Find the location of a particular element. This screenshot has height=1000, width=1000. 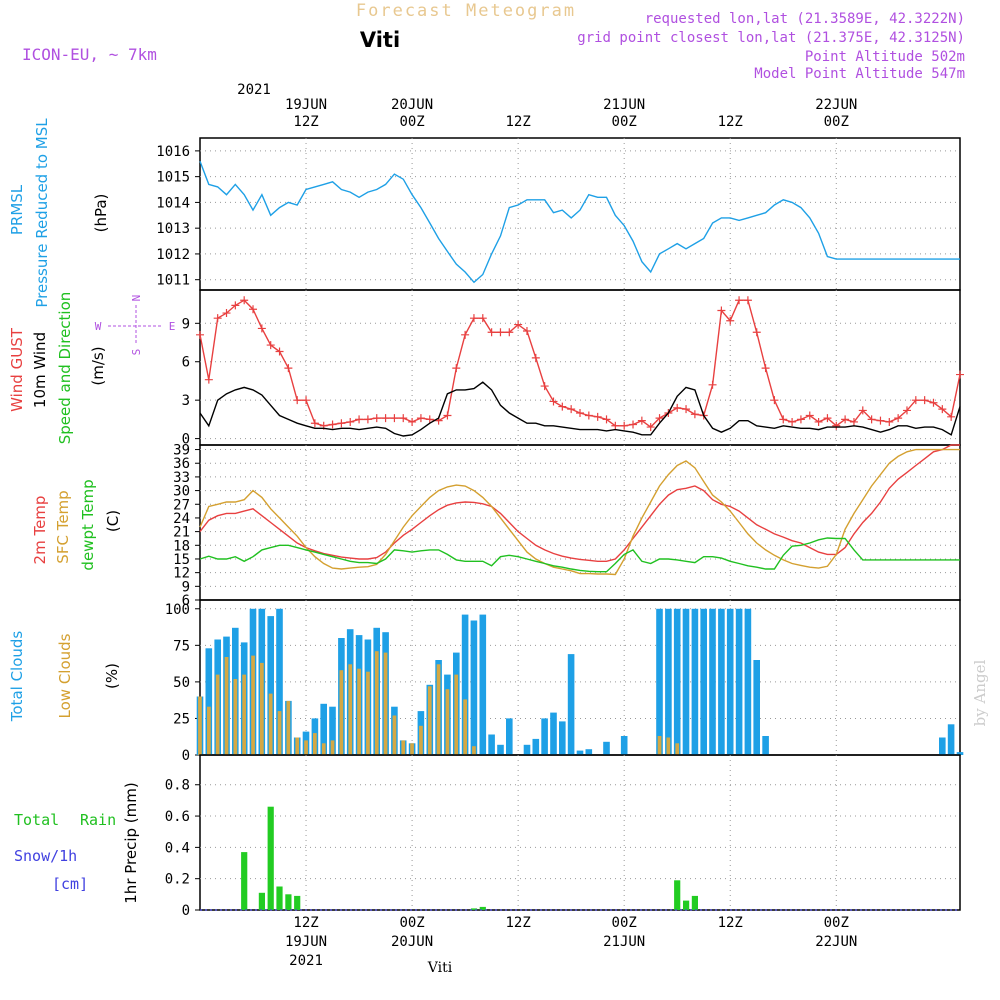

wind-dir-label: Speed and Direction is located at coordinates (65, 368).